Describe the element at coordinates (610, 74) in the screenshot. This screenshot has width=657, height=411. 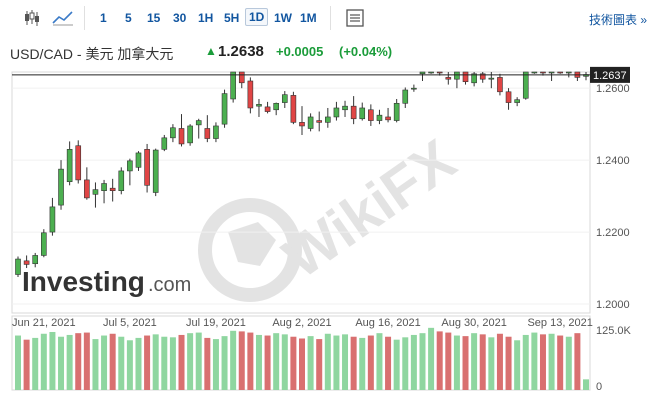
I see `last-price-badge` at that location.